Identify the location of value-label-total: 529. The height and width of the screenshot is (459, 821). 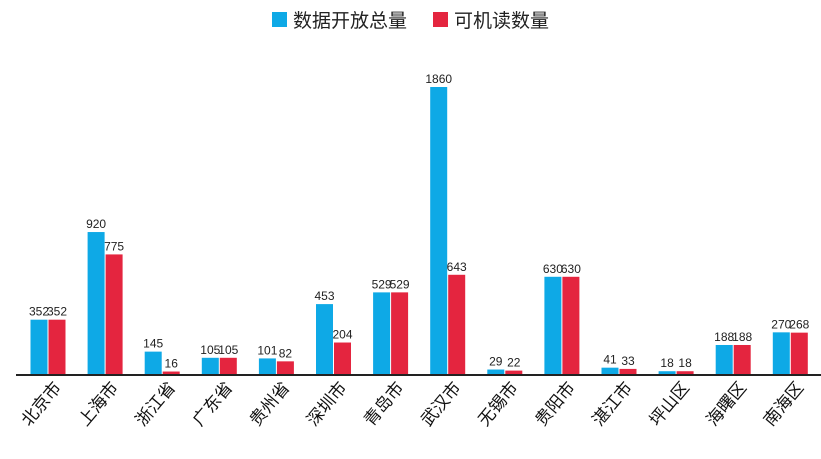
(382, 284).